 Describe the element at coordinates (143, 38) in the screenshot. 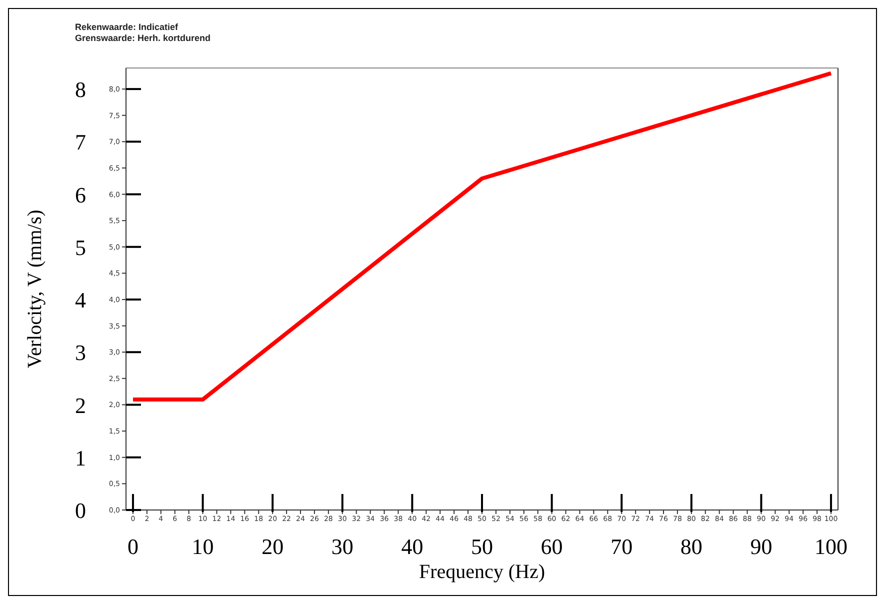

I see `text: Grenswaarde: Herh. kortdurend` at that location.